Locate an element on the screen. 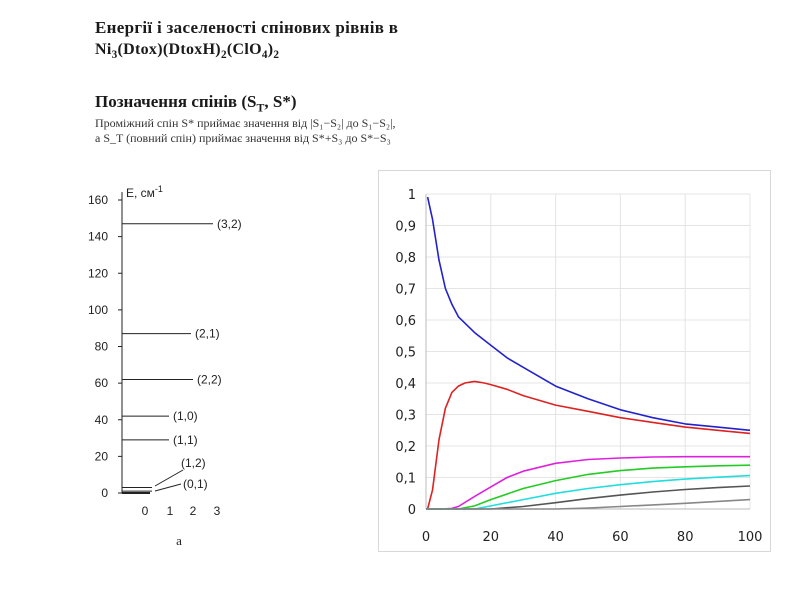 This screenshot has width=800, height=600. energy-level-label: (2,1) is located at coordinates (207, 334).